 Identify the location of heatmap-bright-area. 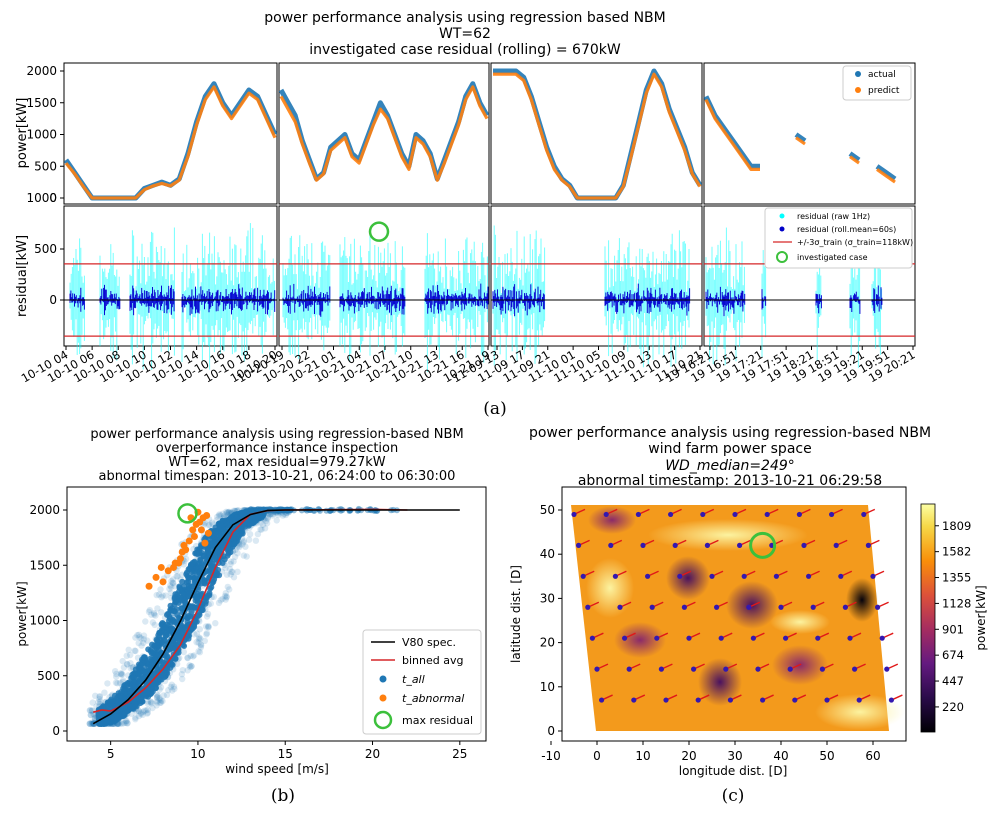
(610, 588).